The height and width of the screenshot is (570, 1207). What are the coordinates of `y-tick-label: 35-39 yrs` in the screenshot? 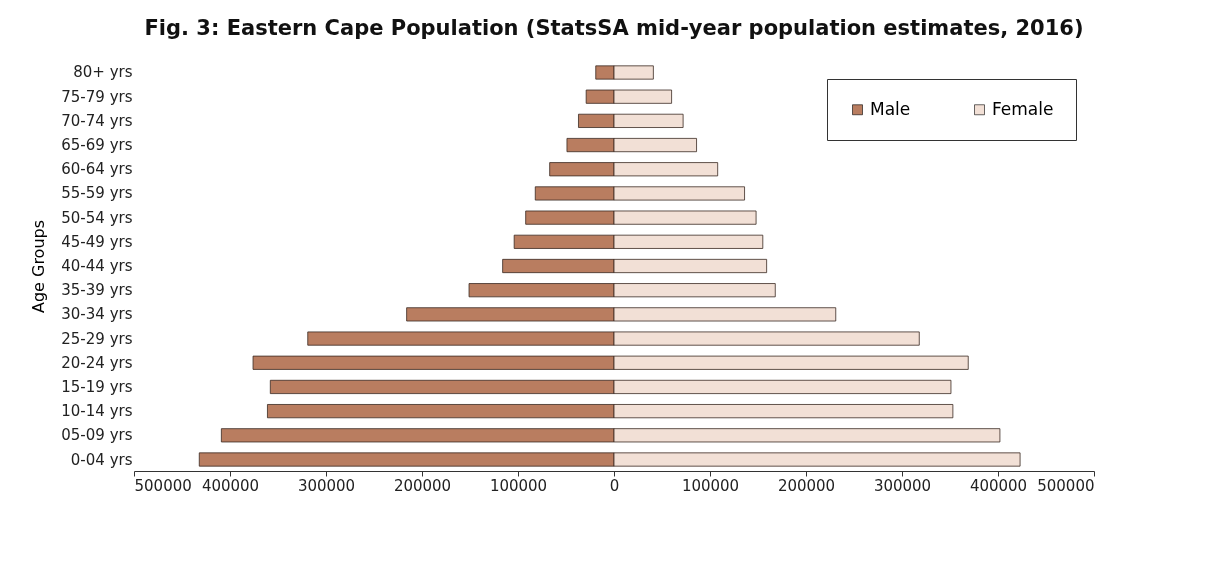 It's located at (97, 290).